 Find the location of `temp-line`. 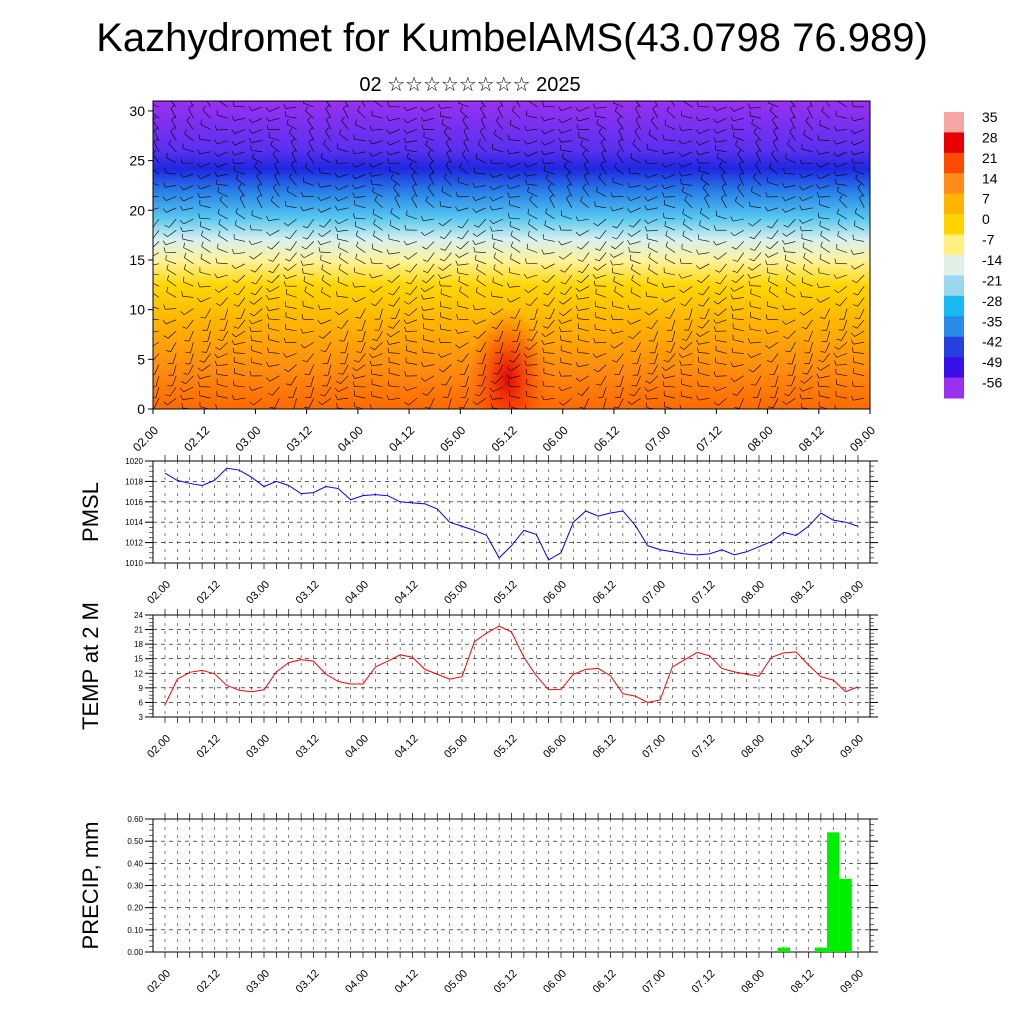

temp-line is located at coordinates (511, 665).